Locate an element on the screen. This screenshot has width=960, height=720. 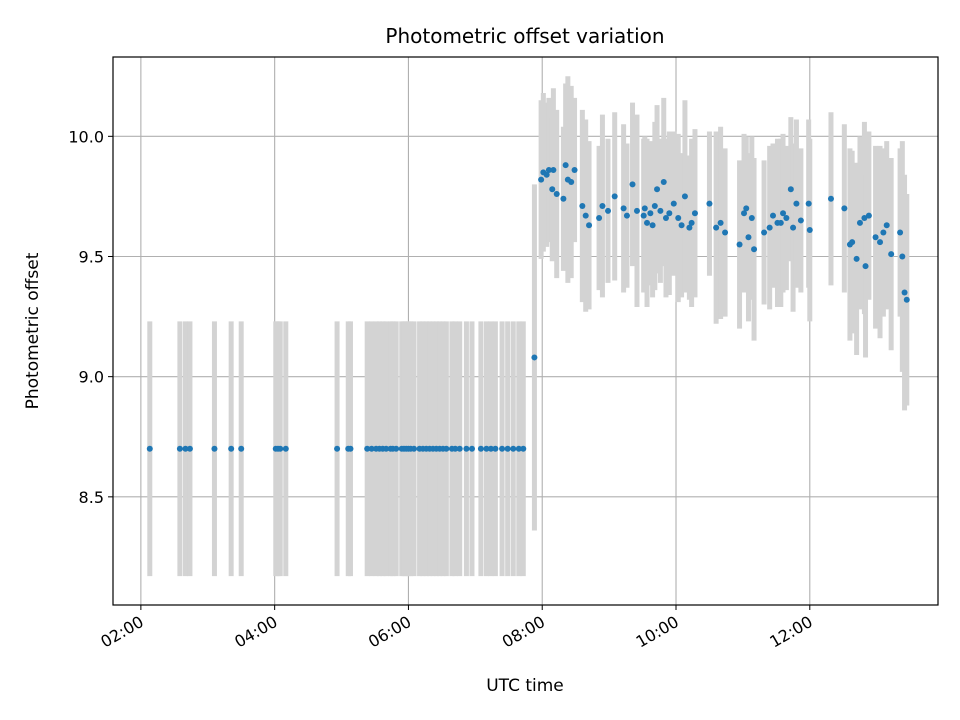
y-tick-label: 9.5 is located at coordinates (91, 256).